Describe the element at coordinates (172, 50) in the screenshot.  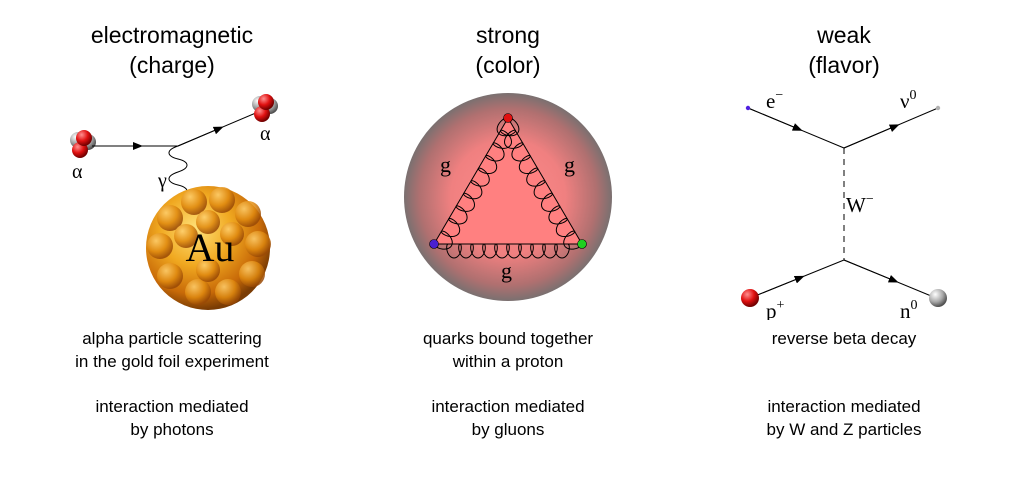
I see `panel-title: electromagnetic (charge)` at that location.